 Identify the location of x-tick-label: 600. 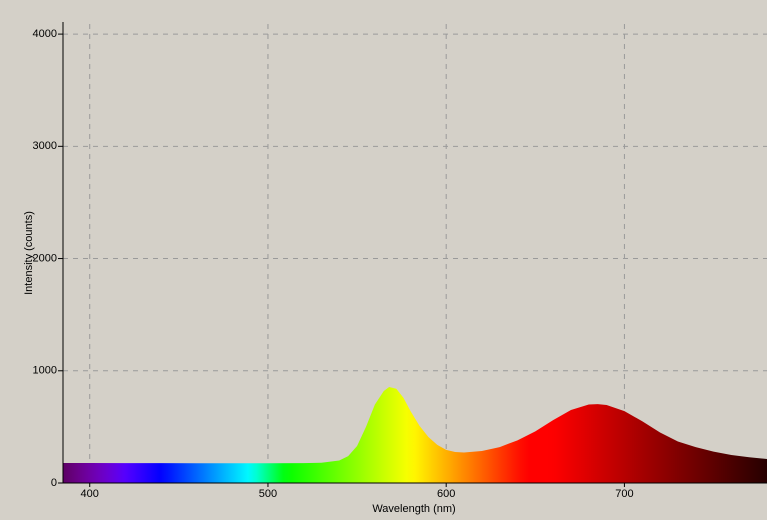
(446, 494).